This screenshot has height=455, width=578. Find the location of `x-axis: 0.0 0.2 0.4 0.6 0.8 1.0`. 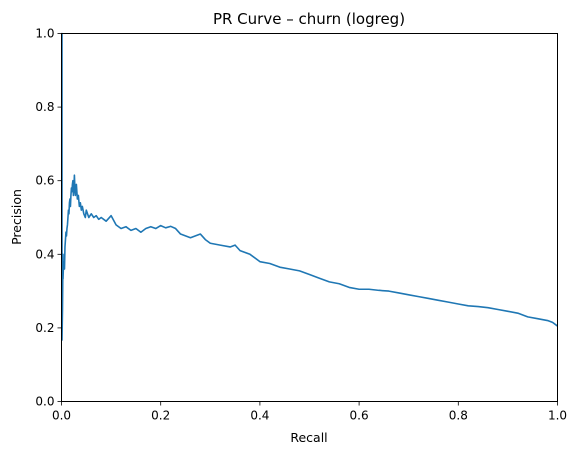

x-axis: 0.0 0.2 0.4 0.6 0.8 1.0 is located at coordinates (309, 412).